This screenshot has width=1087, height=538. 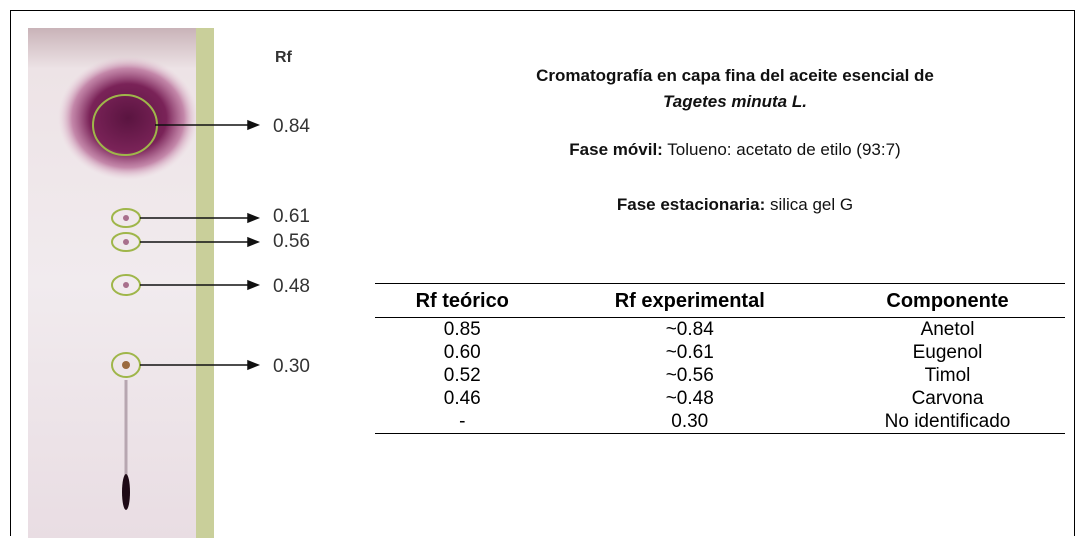 I want to click on text: Tolueno: acetato de etilo (93:7), so click(x=781, y=149).